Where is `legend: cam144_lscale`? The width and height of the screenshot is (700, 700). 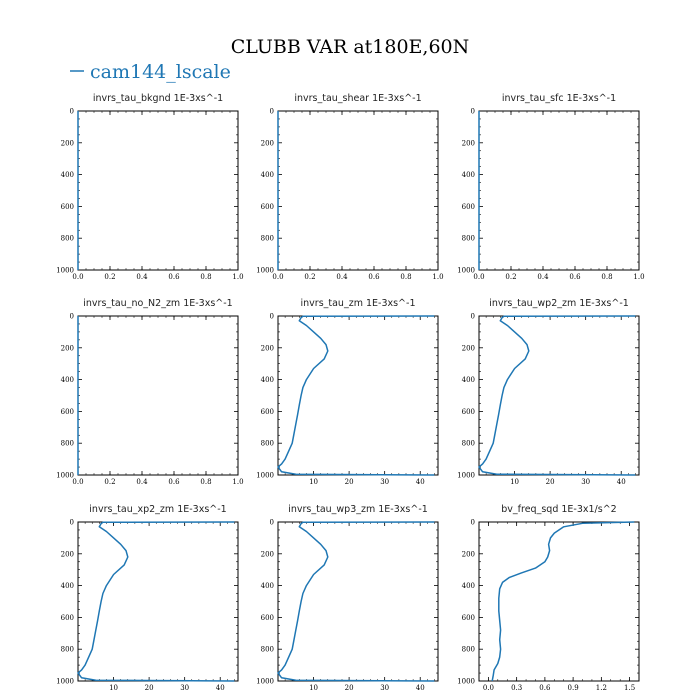
legend: cam144_lscale is located at coordinates (150, 72).